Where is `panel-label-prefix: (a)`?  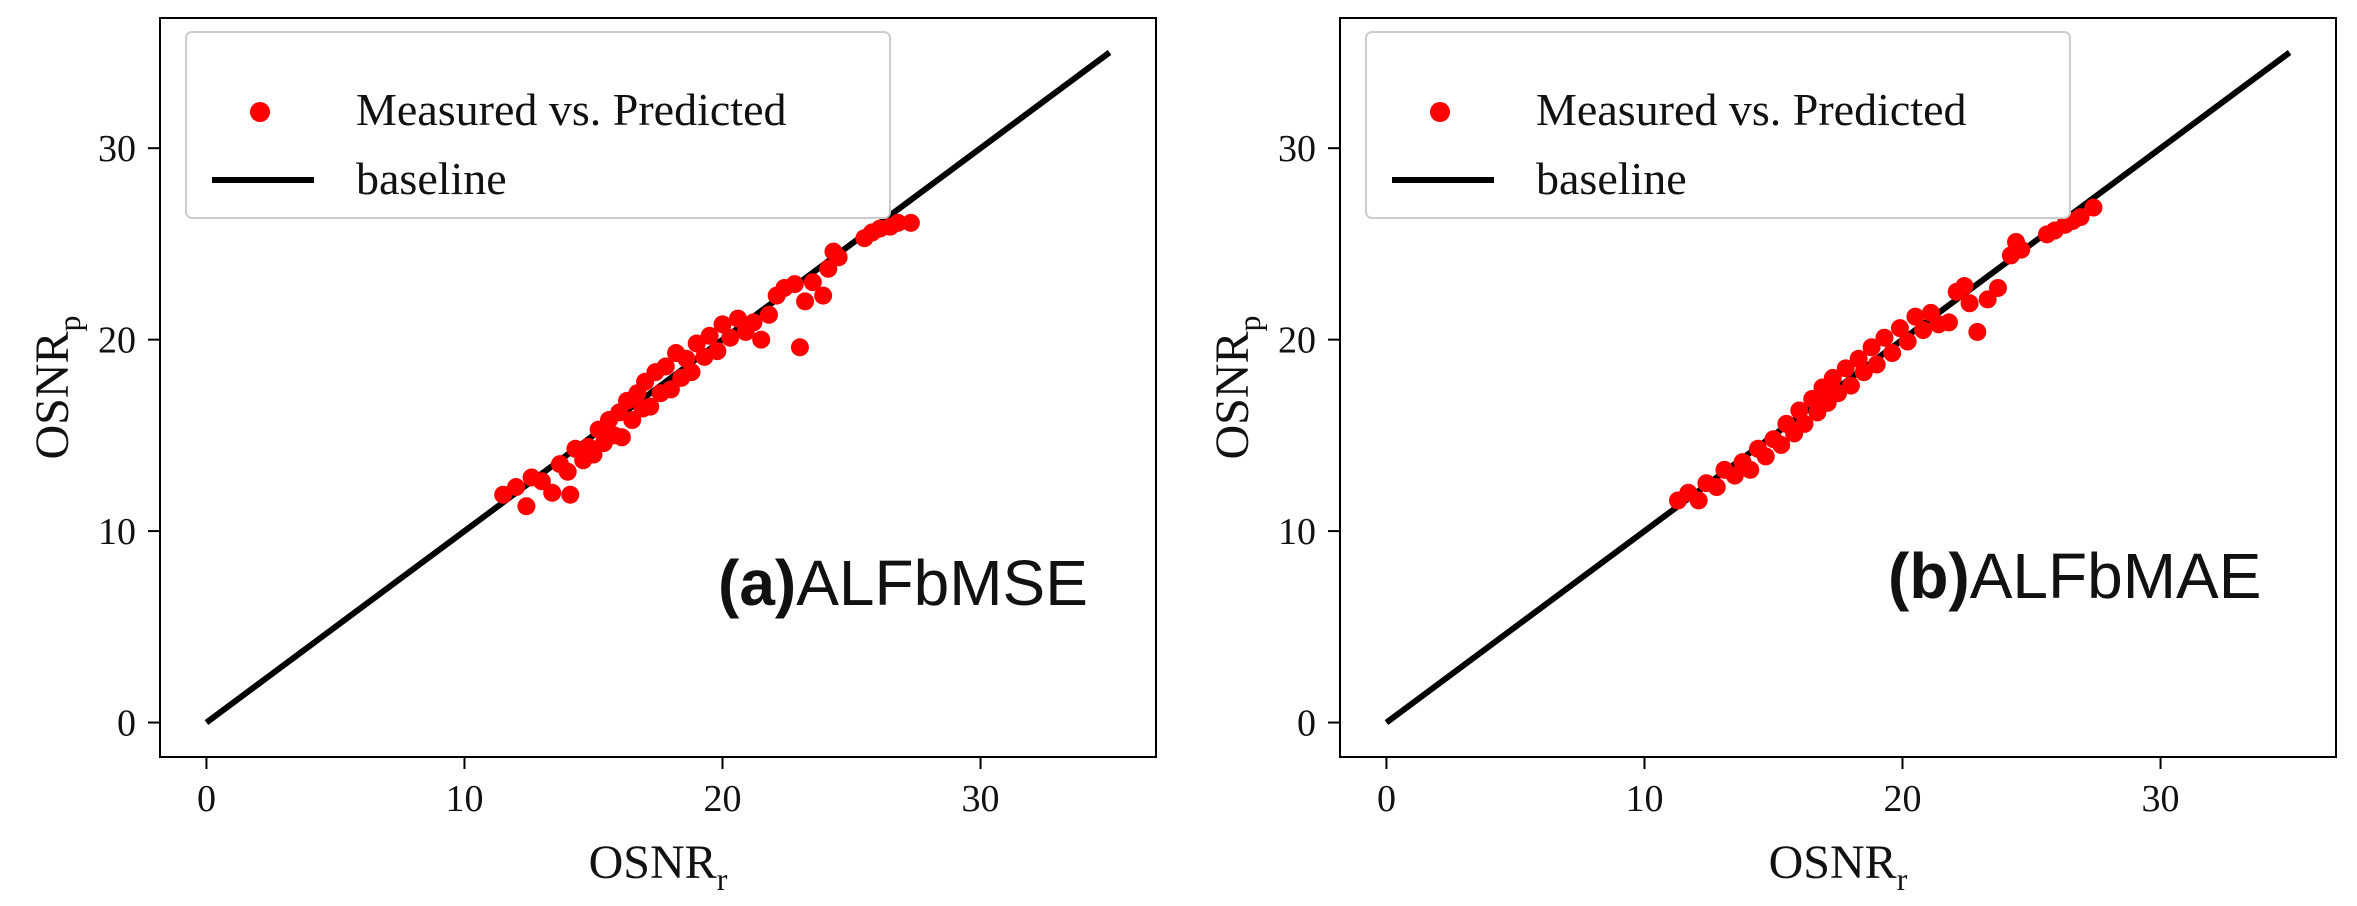
panel-label-prefix: (a) is located at coordinates (757, 583).